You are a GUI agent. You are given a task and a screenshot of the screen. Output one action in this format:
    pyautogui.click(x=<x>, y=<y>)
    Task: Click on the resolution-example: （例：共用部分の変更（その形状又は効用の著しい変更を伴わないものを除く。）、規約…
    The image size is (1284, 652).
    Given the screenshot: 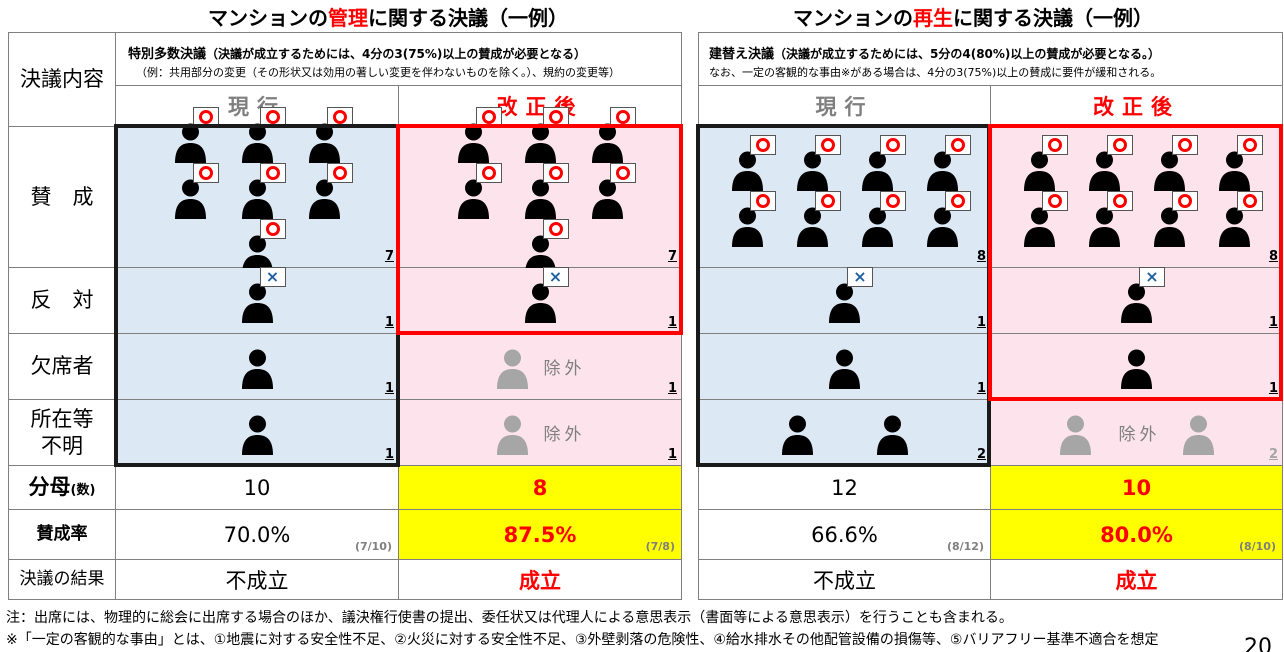 What is the action you would take?
    pyautogui.click(x=378, y=72)
    